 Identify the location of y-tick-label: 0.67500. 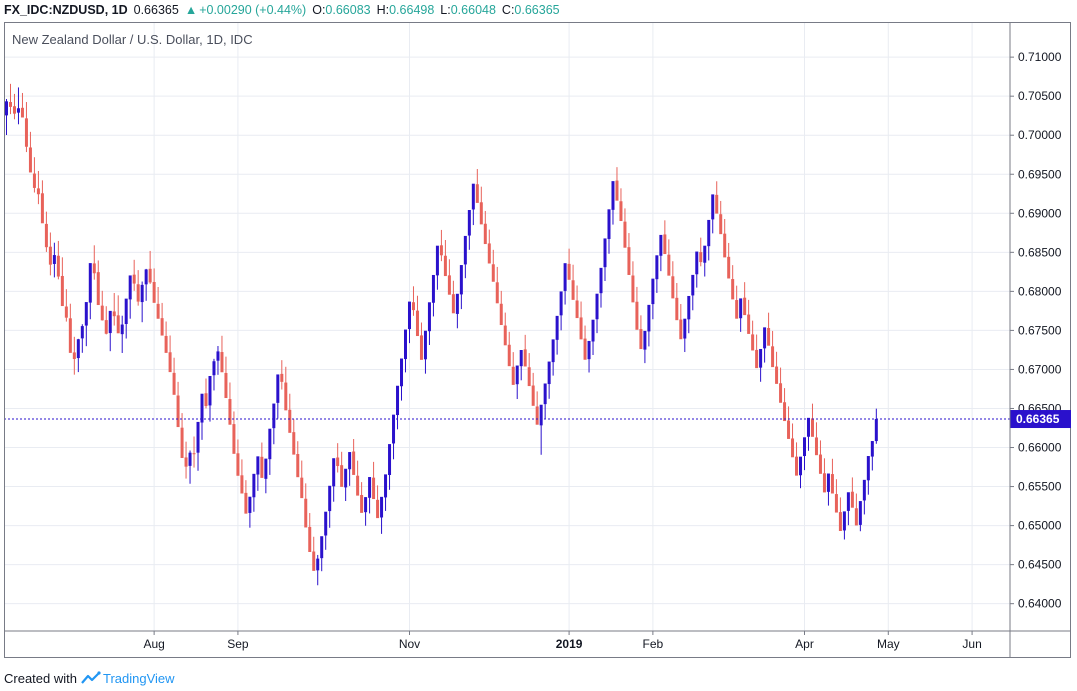
(1040, 330).